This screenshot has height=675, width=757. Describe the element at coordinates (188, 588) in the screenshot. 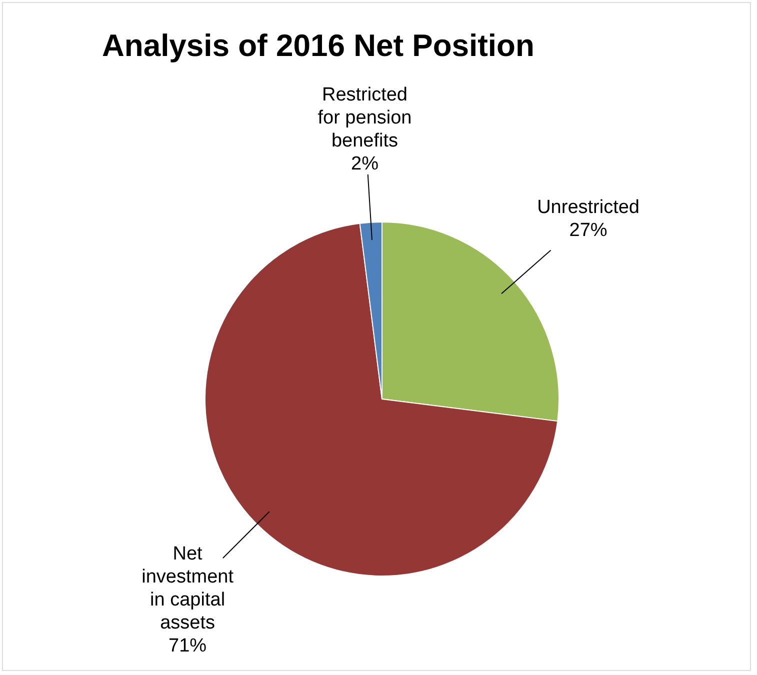

I see `slice-label: Net investment in capital assets` at that location.